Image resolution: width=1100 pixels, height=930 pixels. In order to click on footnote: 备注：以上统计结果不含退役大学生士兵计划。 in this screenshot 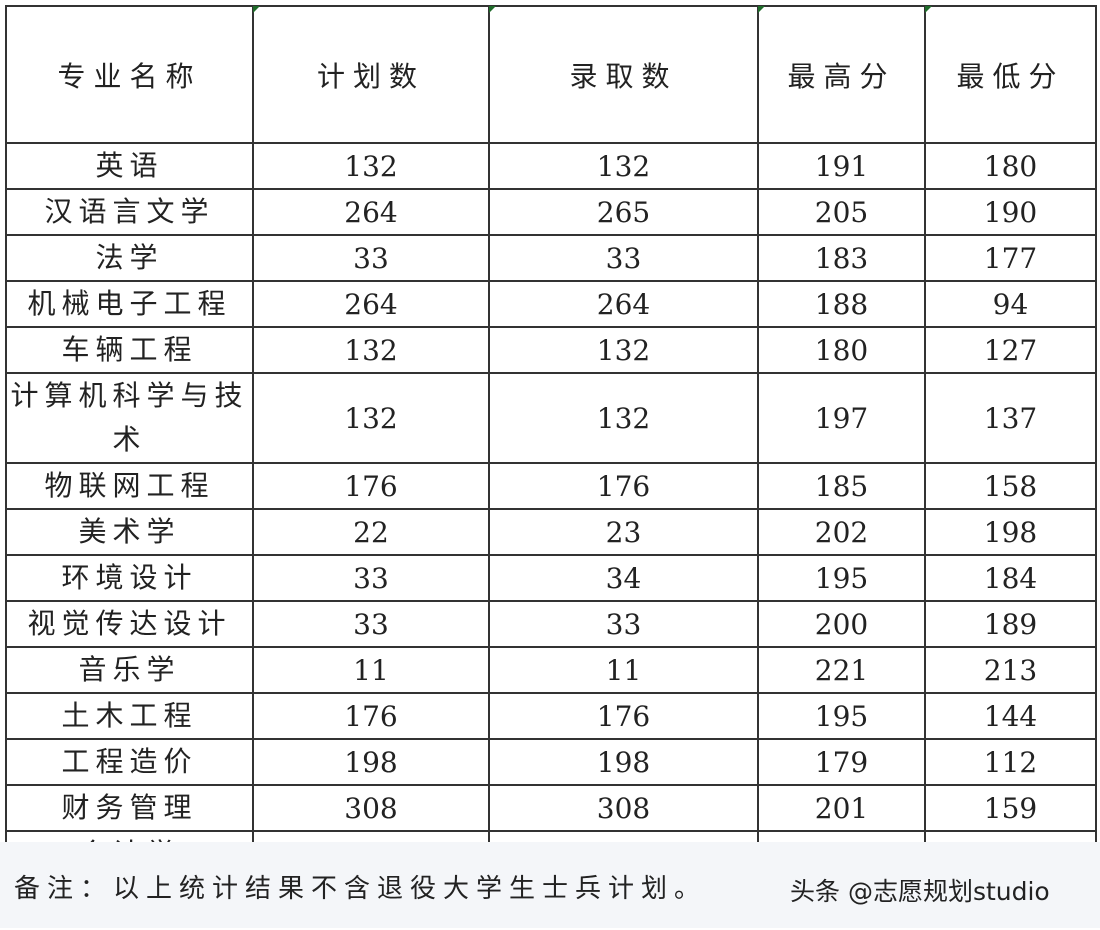, I will do `click(361, 889)`.